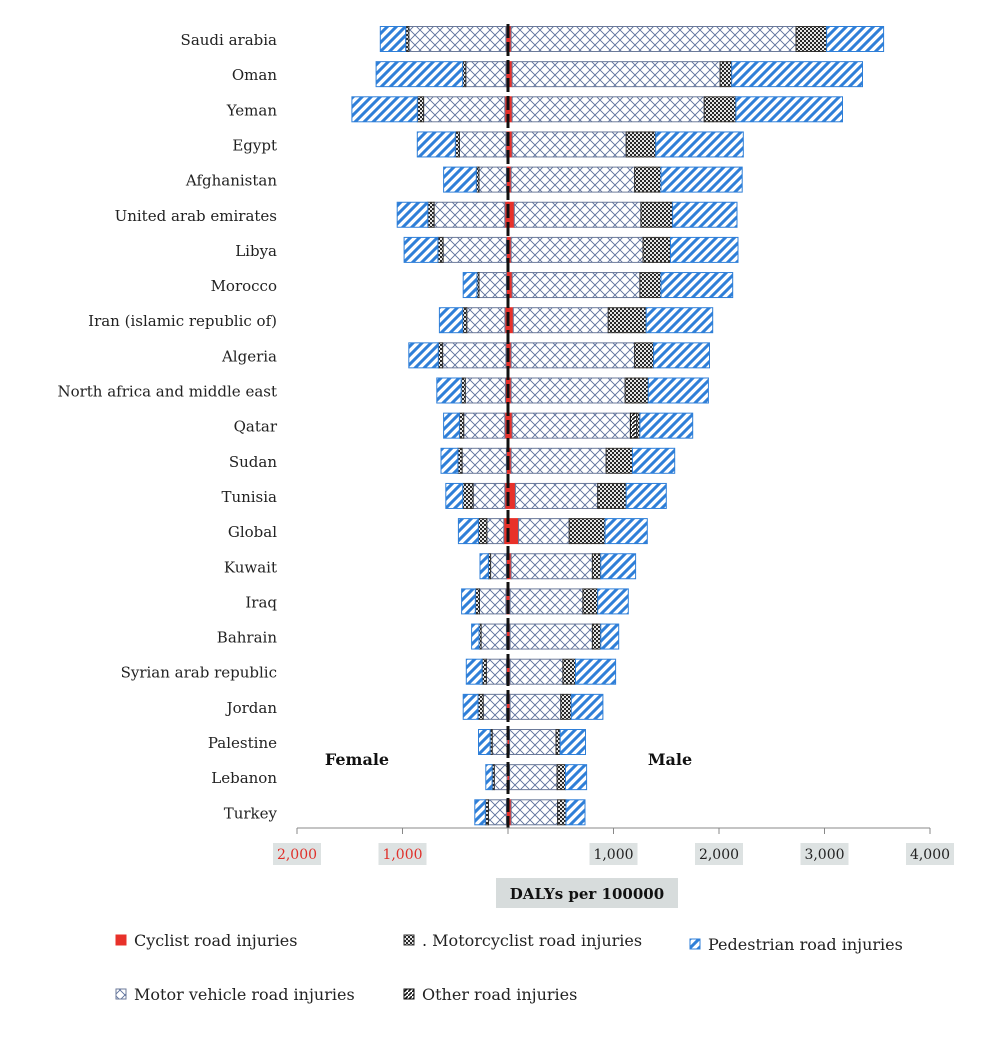 The width and height of the screenshot is (1000, 1057). What do you see at coordinates (431, 214) in the screenshot?
I see `female-bar-motorcyclist-united-arab-emirates` at bounding box center [431, 214].